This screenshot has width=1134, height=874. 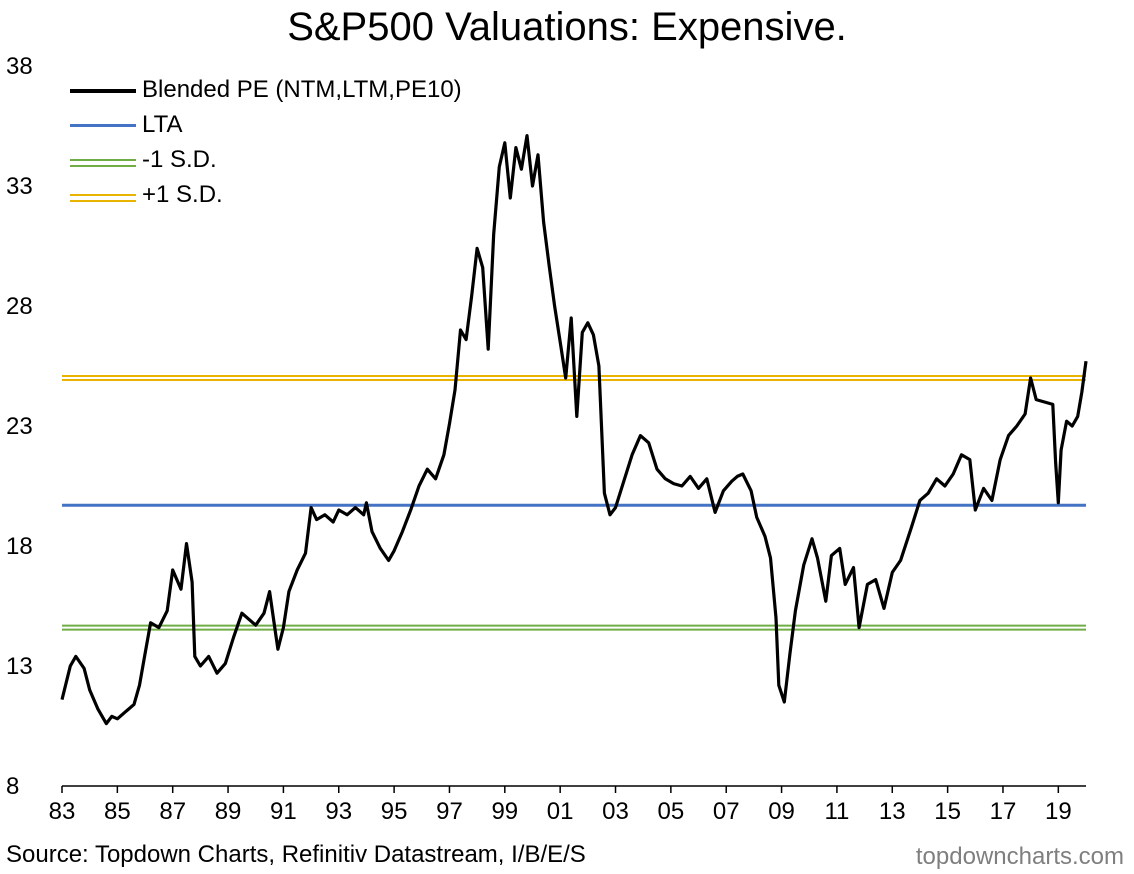 What do you see at coordinates (504, 811) in the screenshot?
I see `x-tick-label: 99` at bounding box center [504, 811].